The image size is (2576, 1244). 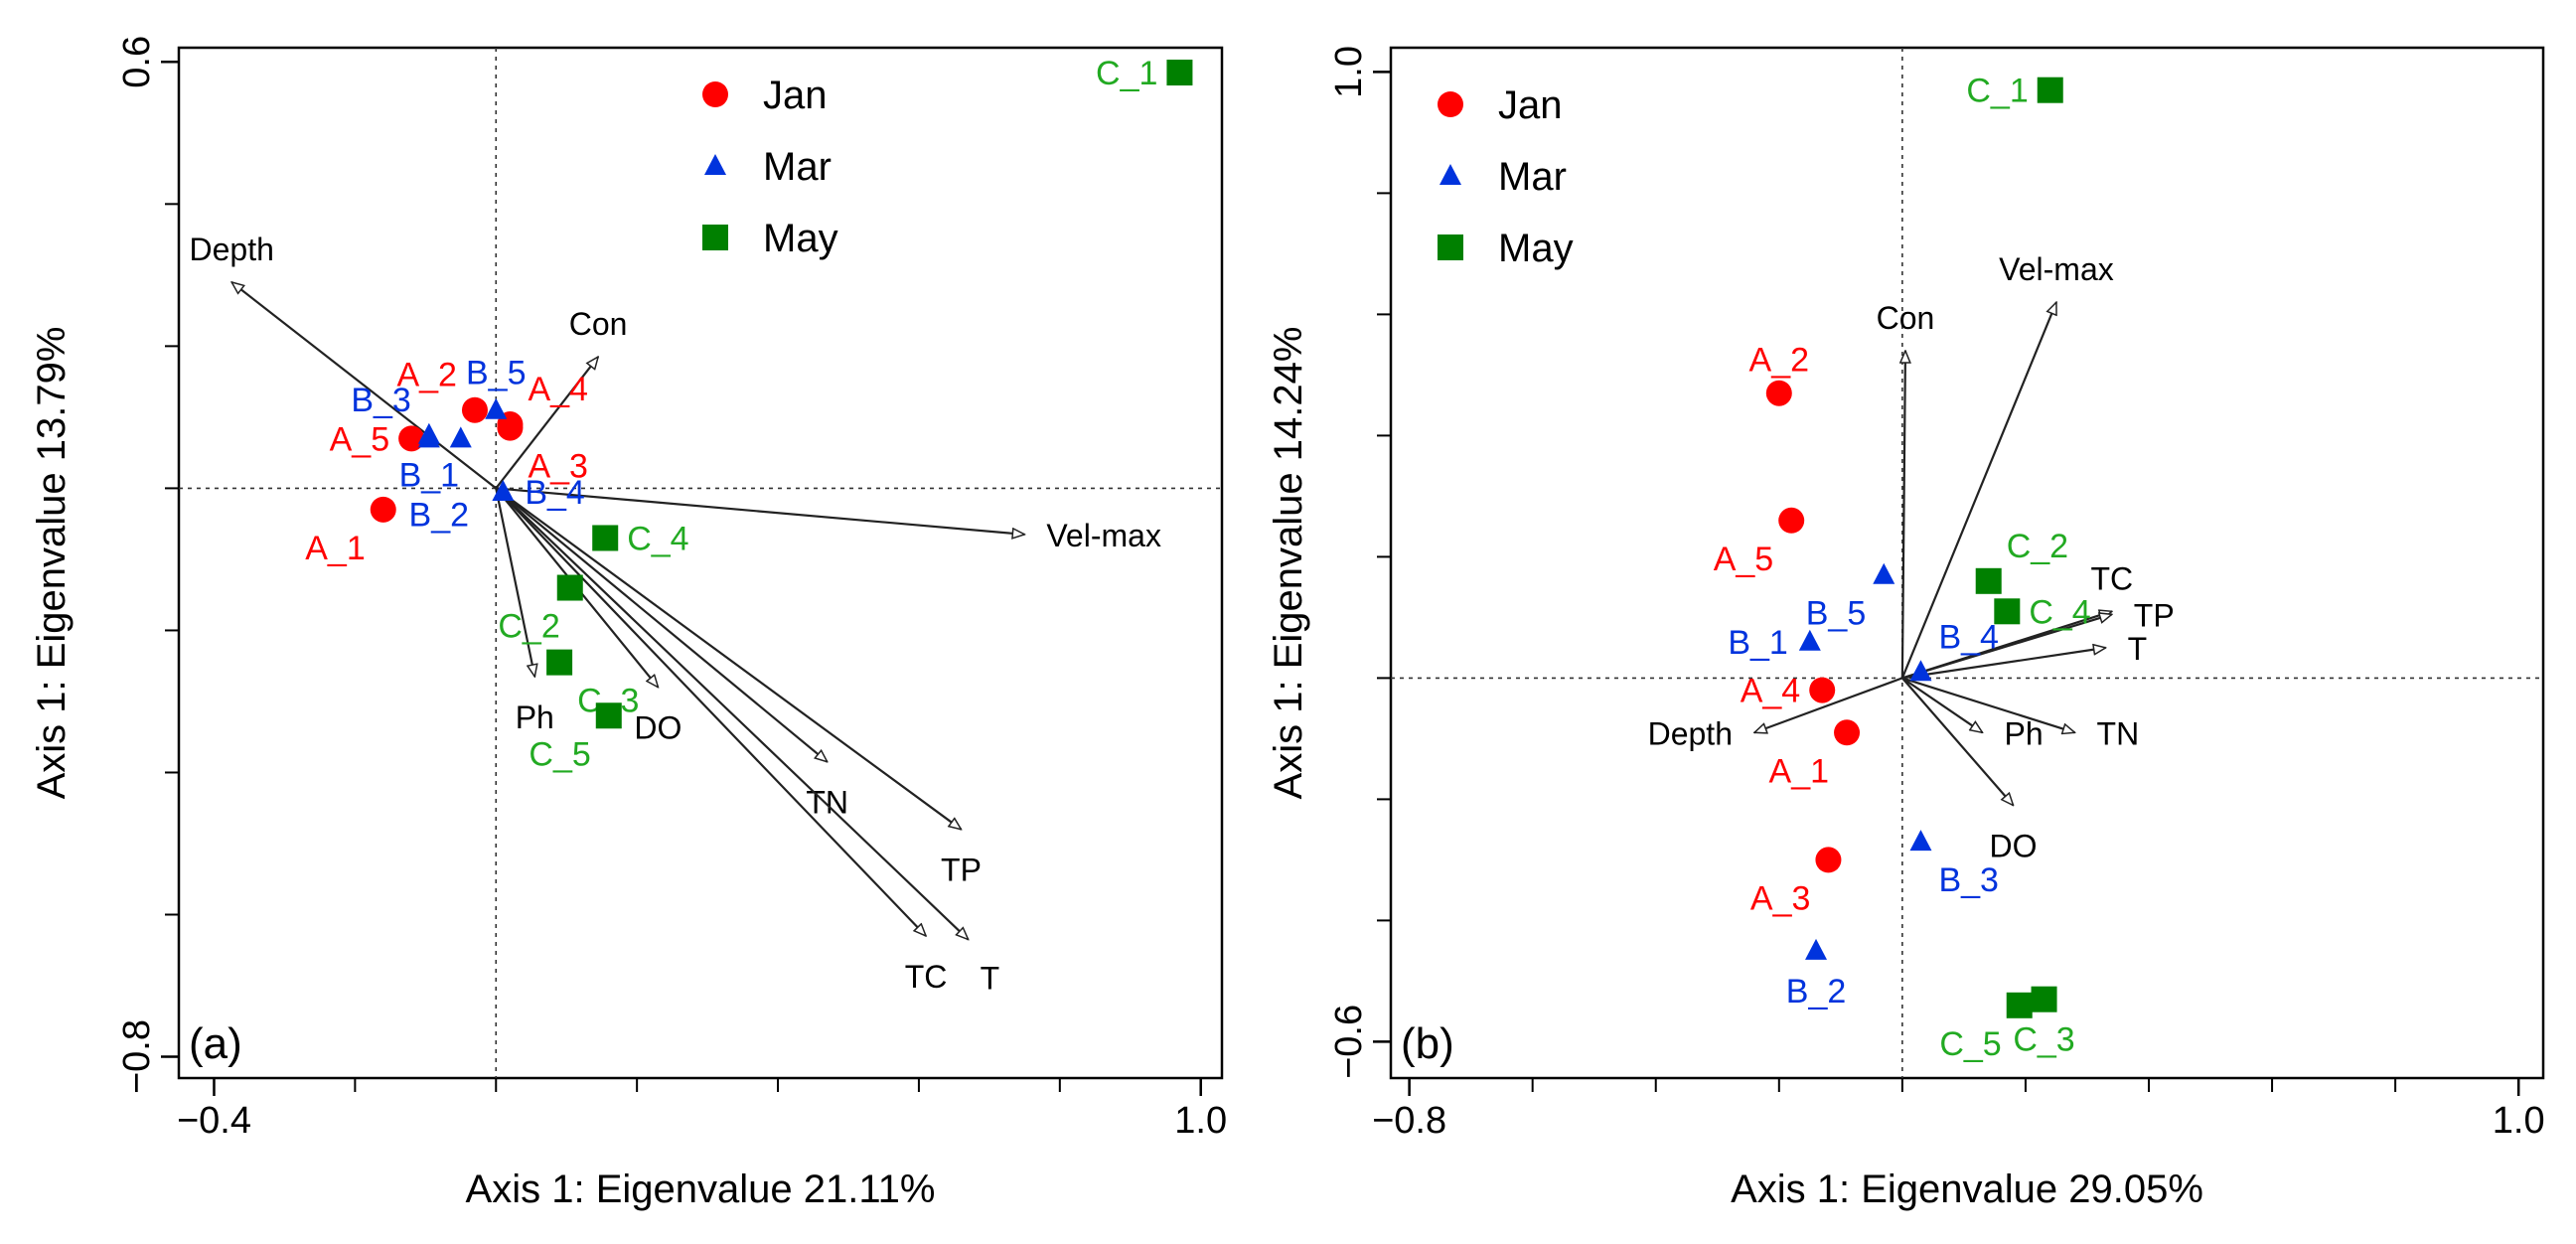 I want to click on y-tick-label: −0.8, so click(x=137, y=1056).